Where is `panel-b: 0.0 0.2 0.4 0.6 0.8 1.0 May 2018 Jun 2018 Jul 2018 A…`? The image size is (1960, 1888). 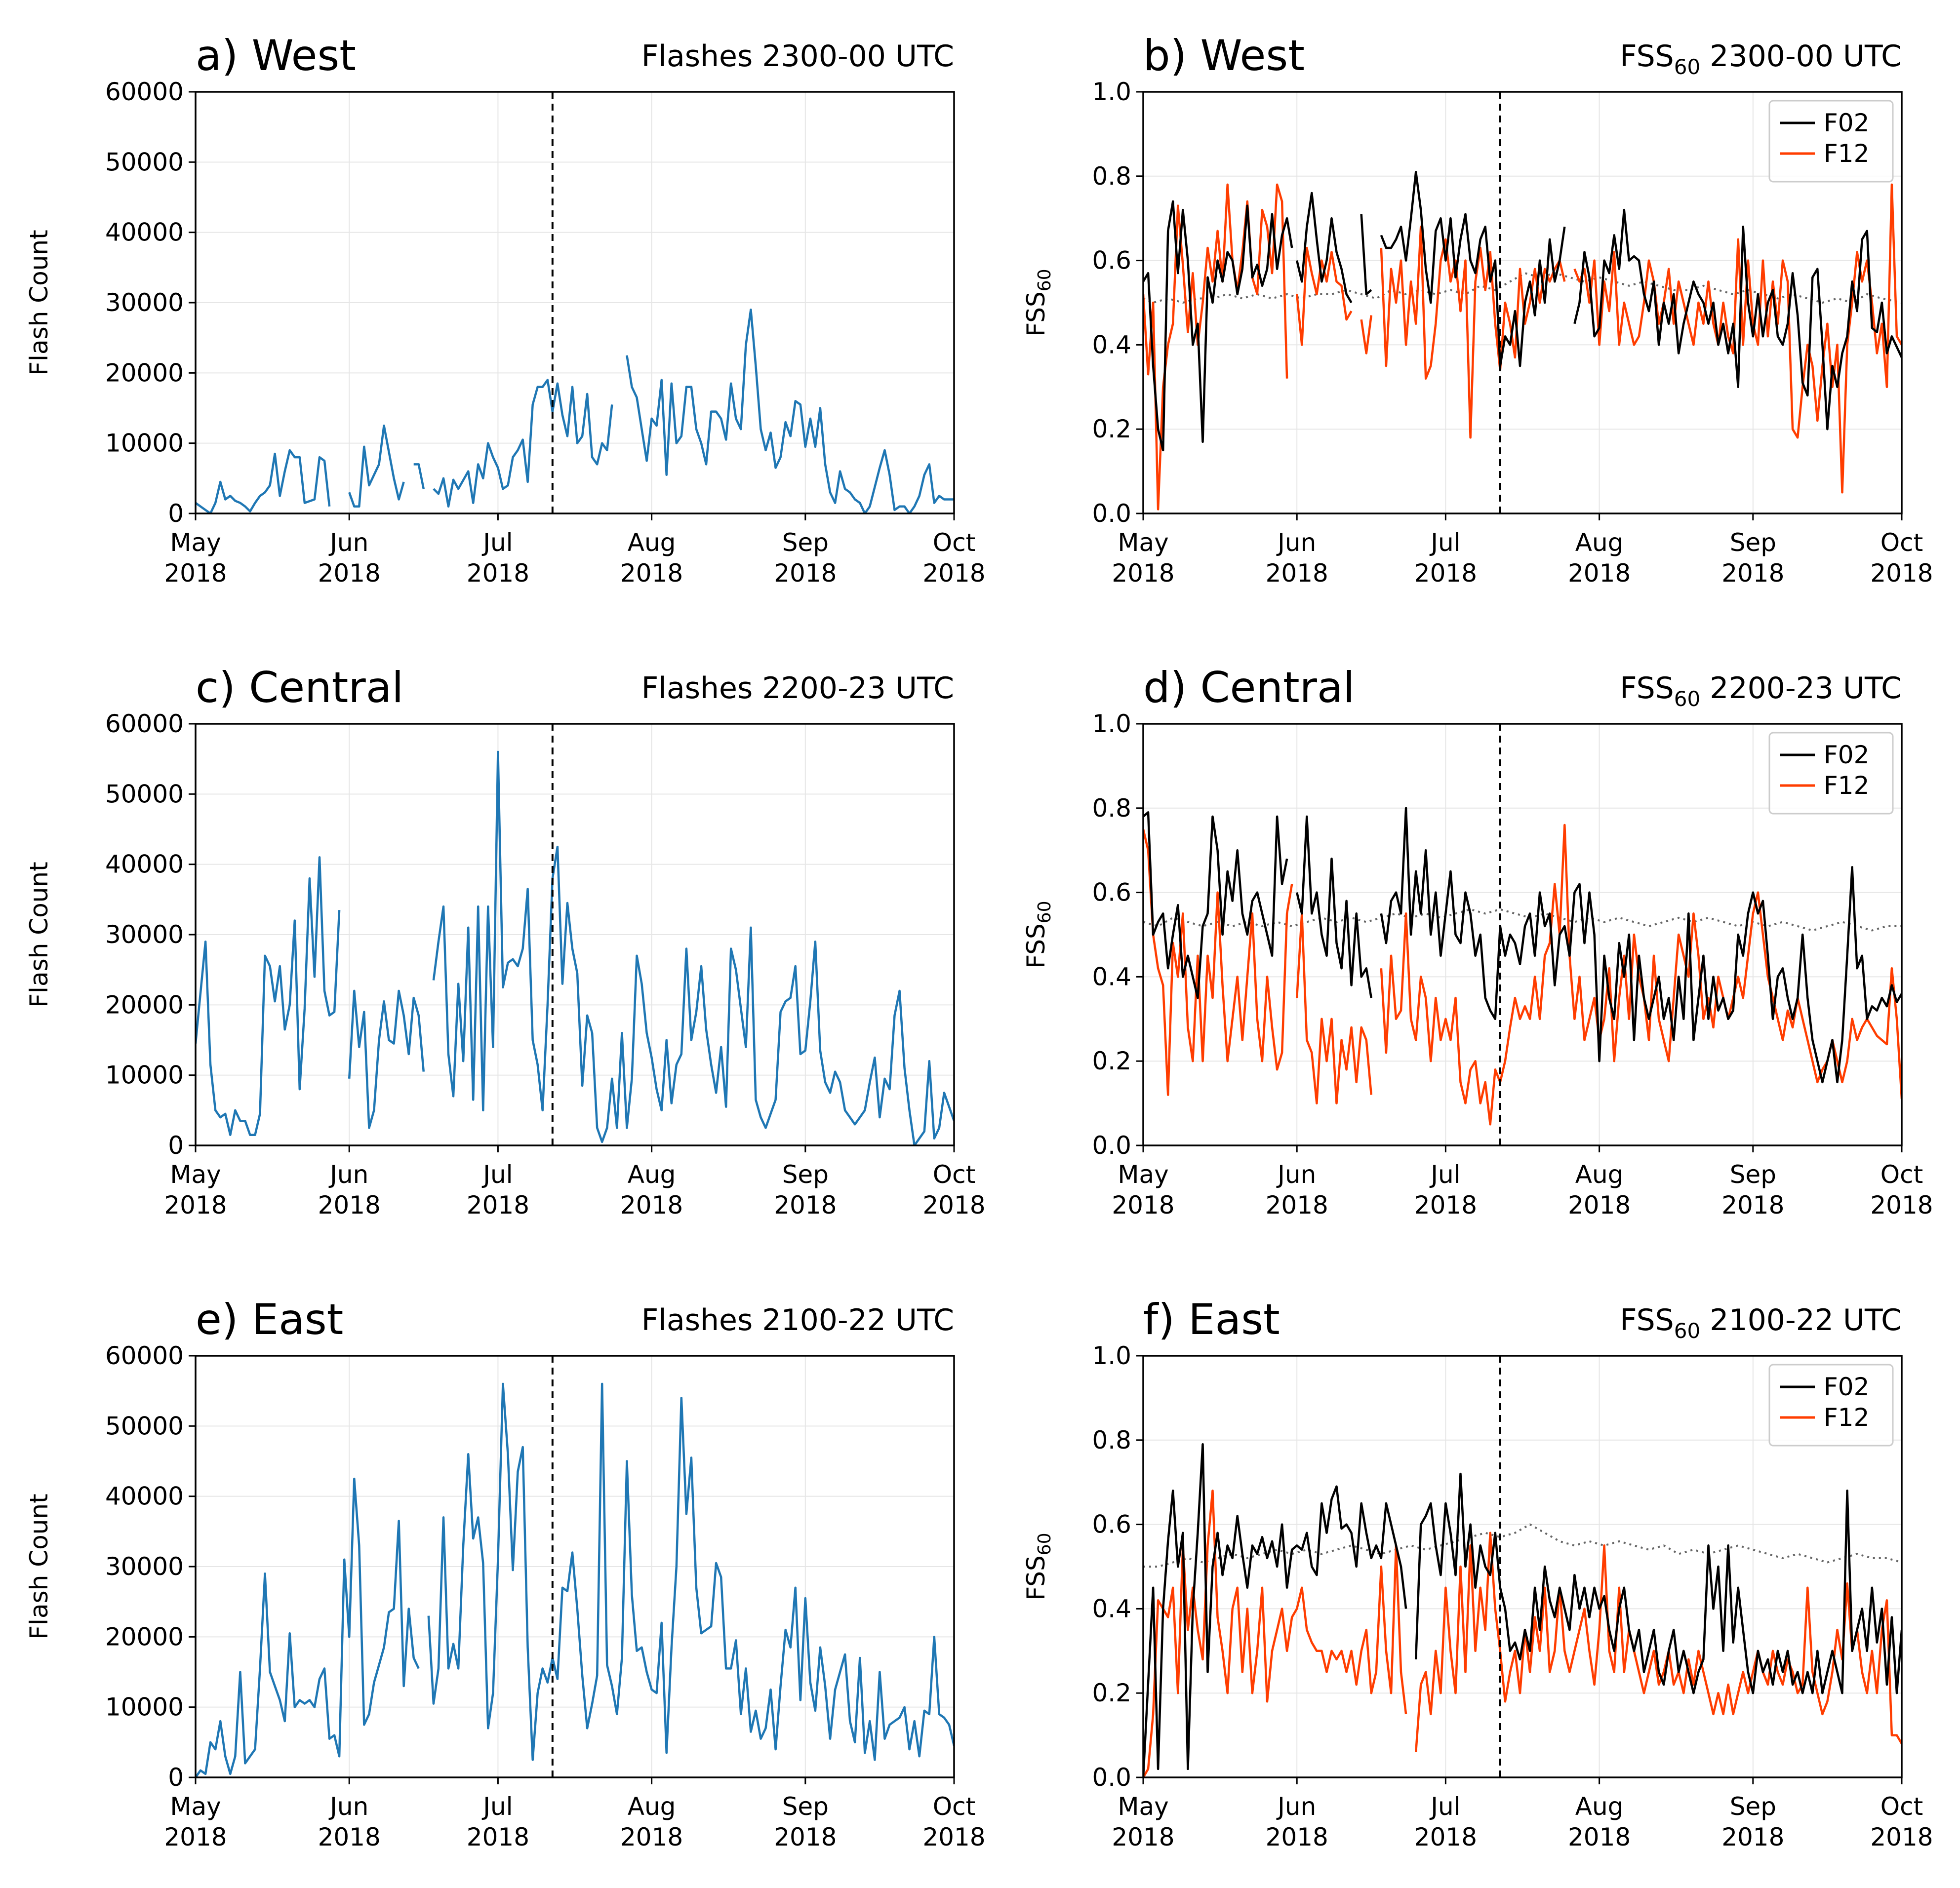
panel-b: 0.0 0.2 0.4 0.6 0.8 1.0 May 2018 Jun 2018 Jul 2018 A… is located at coordinates (1477, 309).